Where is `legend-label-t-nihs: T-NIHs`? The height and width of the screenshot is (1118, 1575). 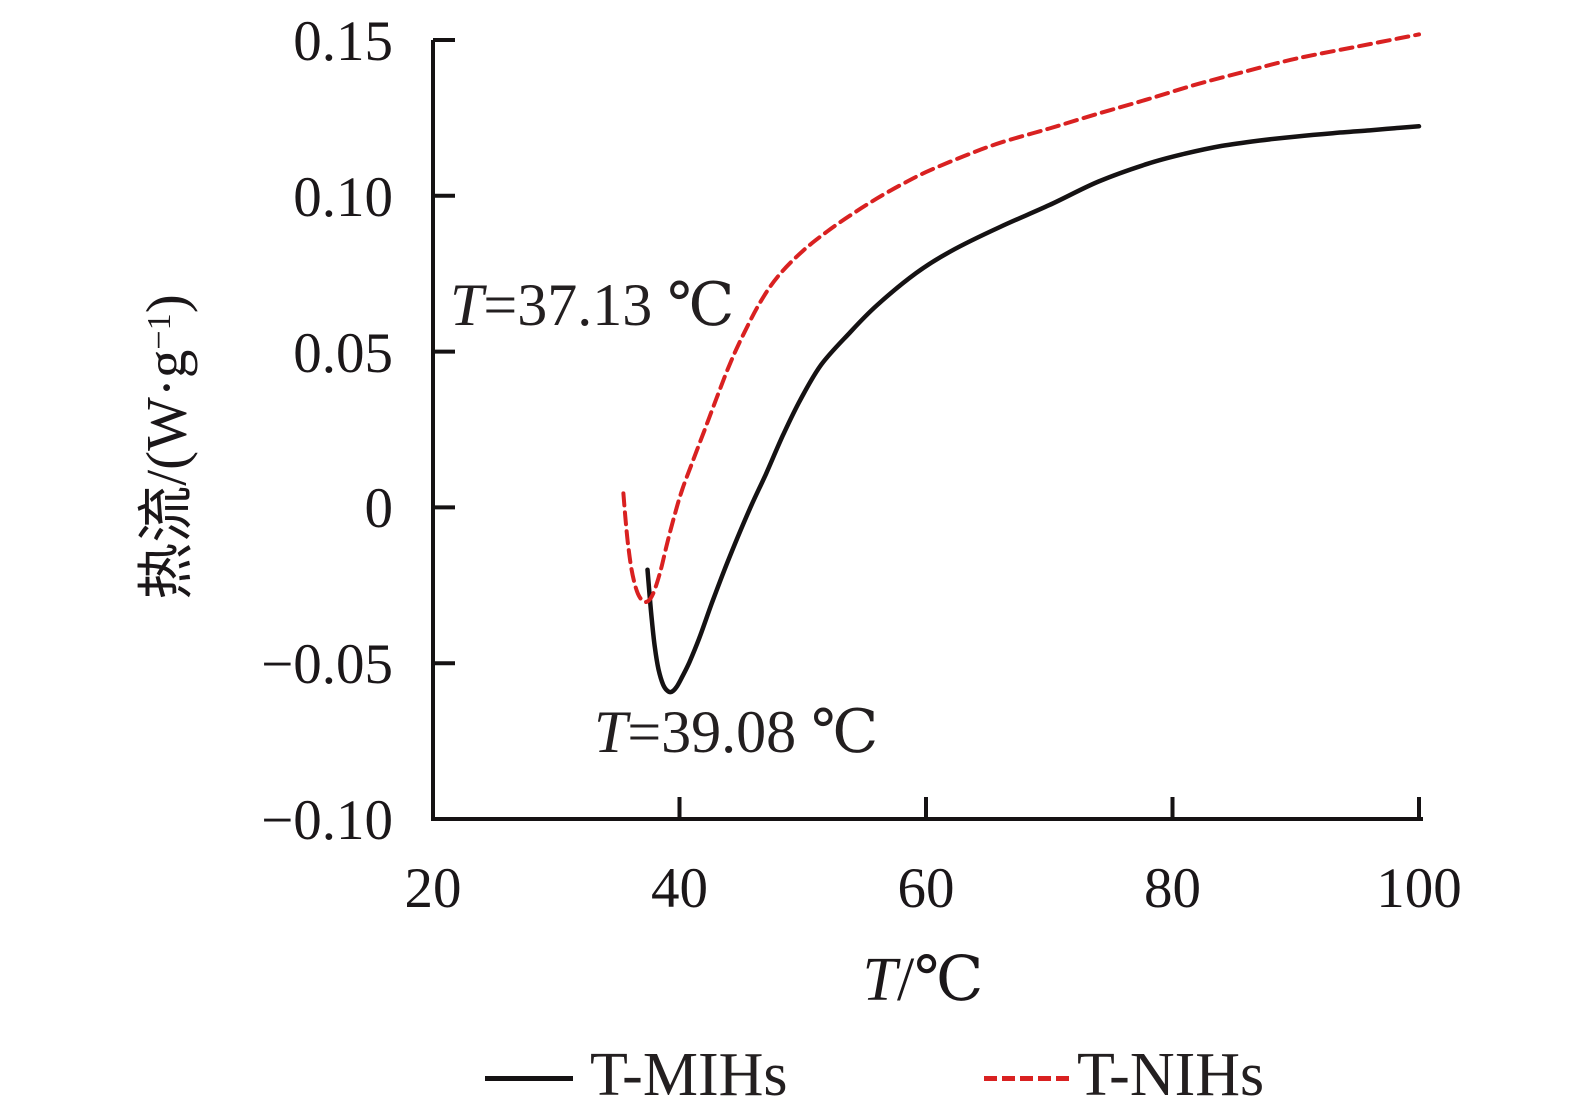 legend-label-t-nihs: T-NIHs is located at coordinates (1171, 1075).